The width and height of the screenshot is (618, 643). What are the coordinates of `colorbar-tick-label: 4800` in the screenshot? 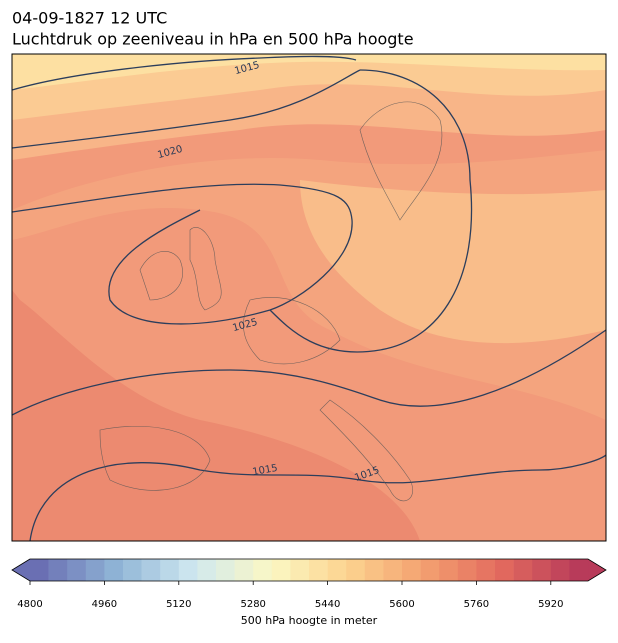 It's located at (29, 604).